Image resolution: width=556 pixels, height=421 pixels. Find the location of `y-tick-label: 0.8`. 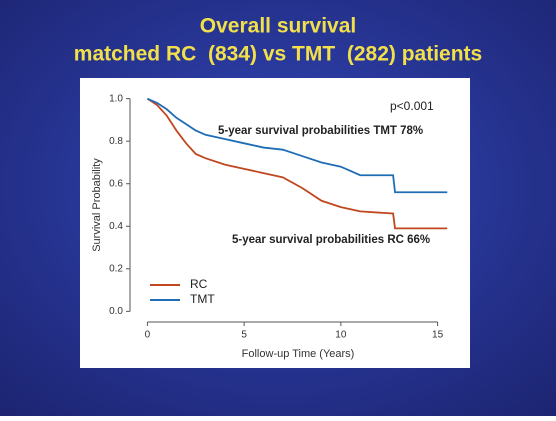

y-tick-label: 0.8 is located at coordinates (116, 141).